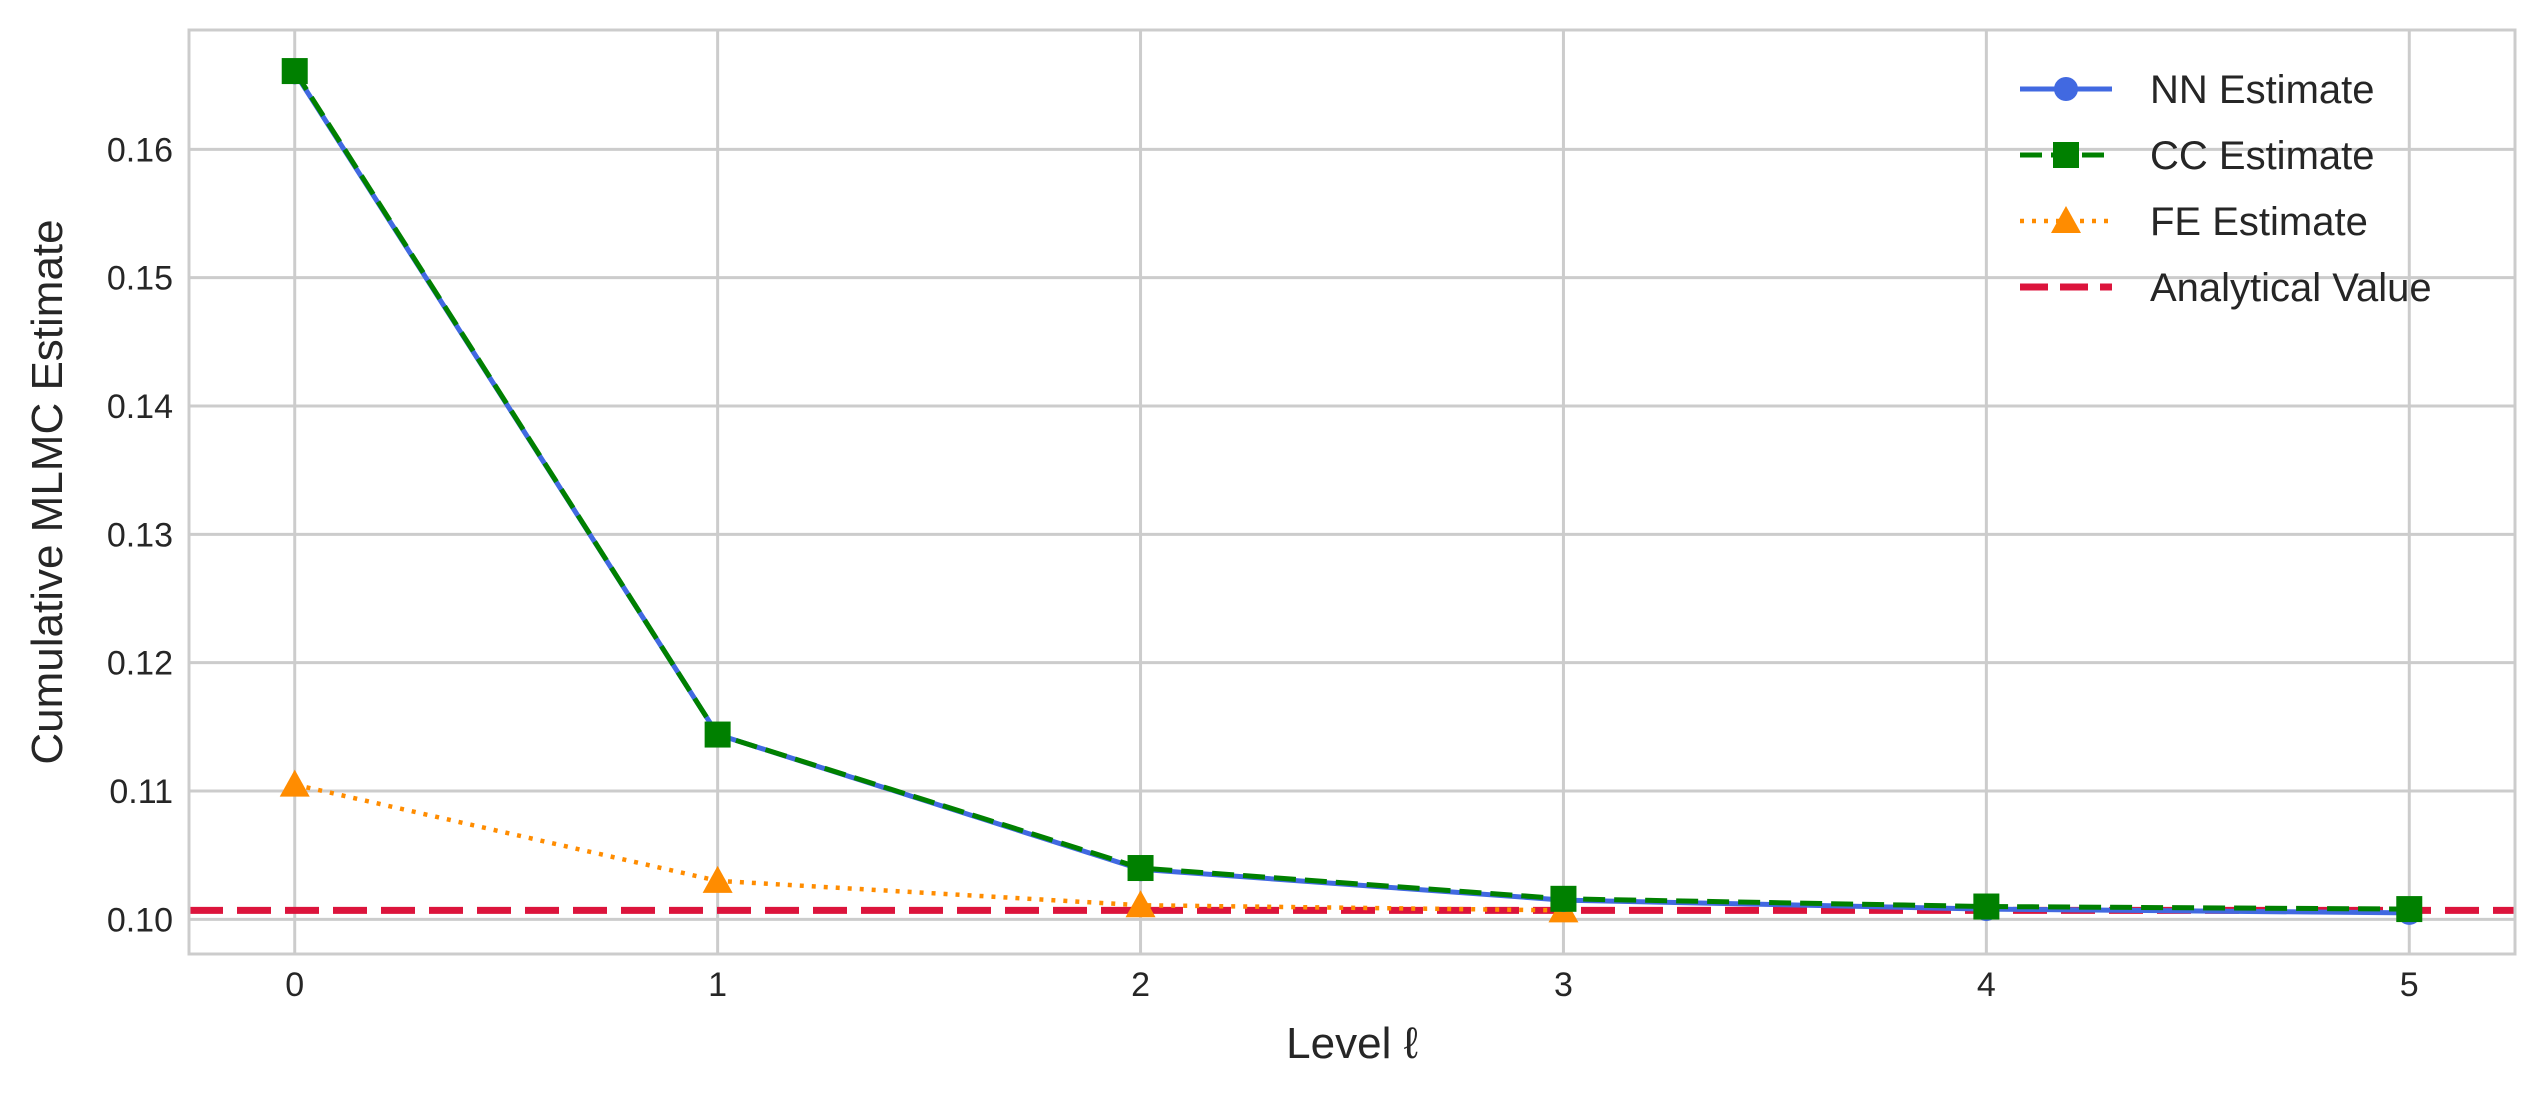 The width and height of the screenshot is (2543, 1099). I want to click on y-tick-label: 0.14, so click(140, 407).